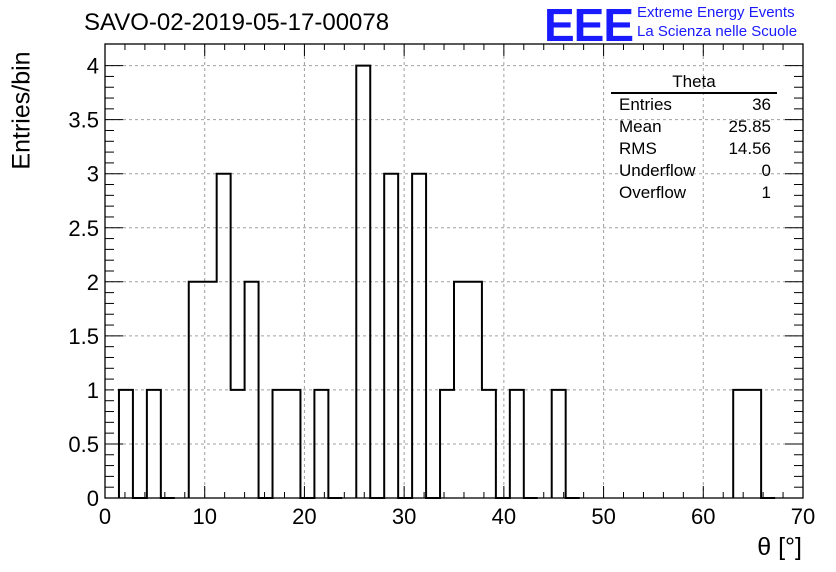  Describe the element at coordinates (761, 104) in the screenshot. I see `stats-value: 36` at that location.